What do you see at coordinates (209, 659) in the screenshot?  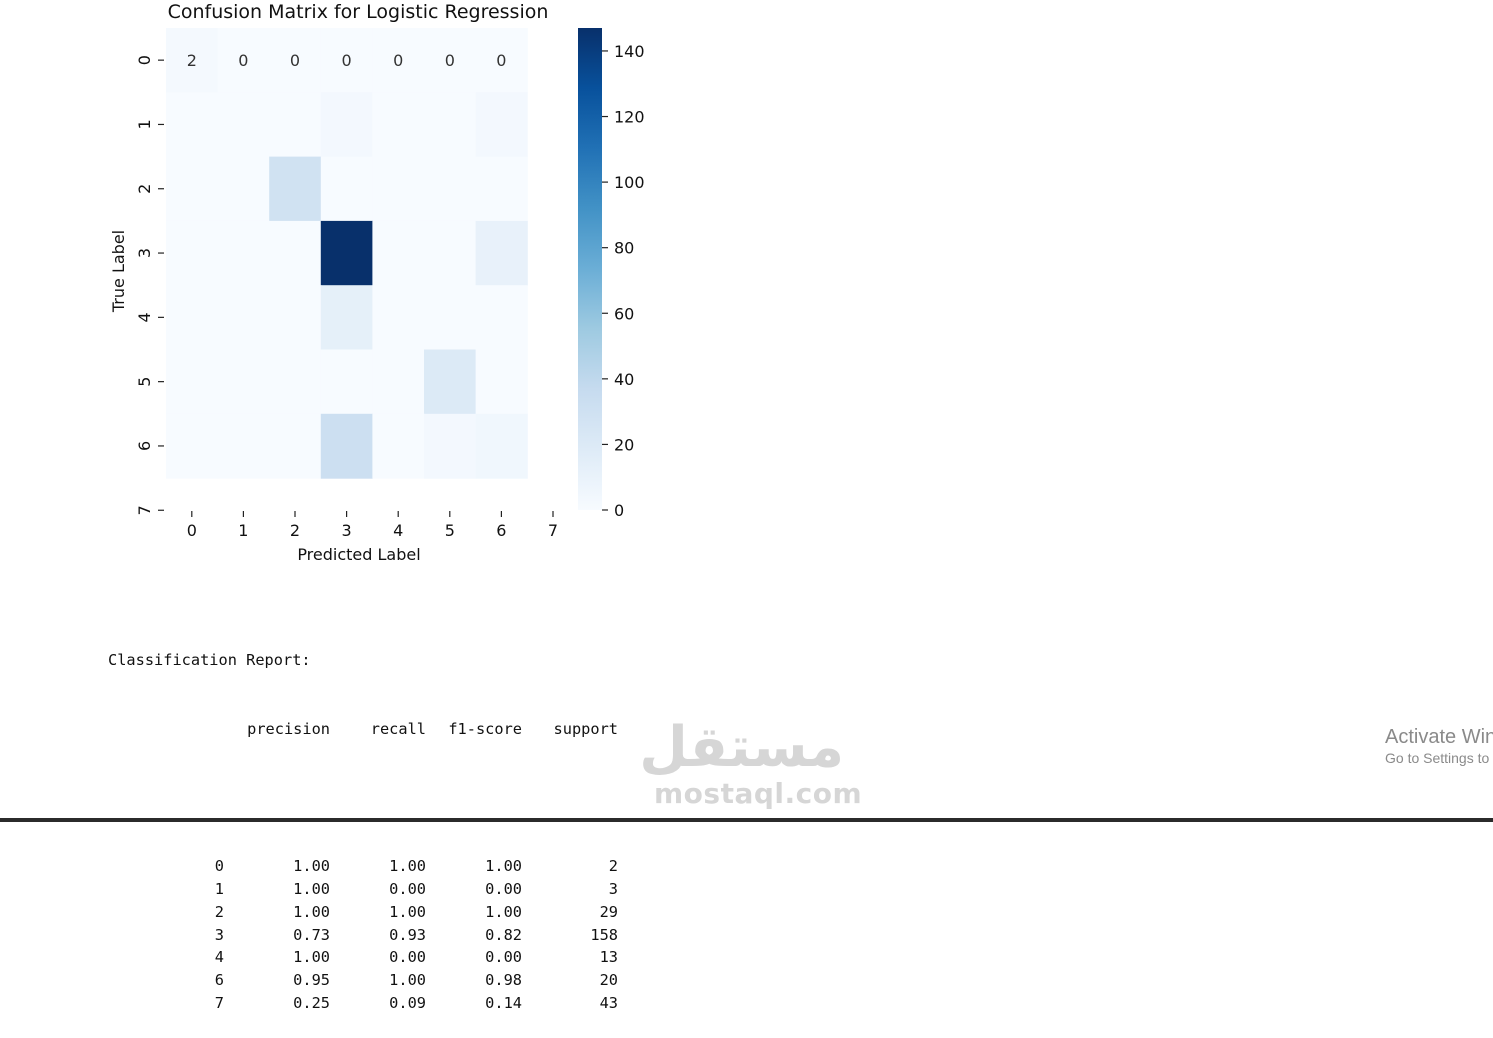 I see `report-title: Classification Report:` at bounding box center [209, 659].